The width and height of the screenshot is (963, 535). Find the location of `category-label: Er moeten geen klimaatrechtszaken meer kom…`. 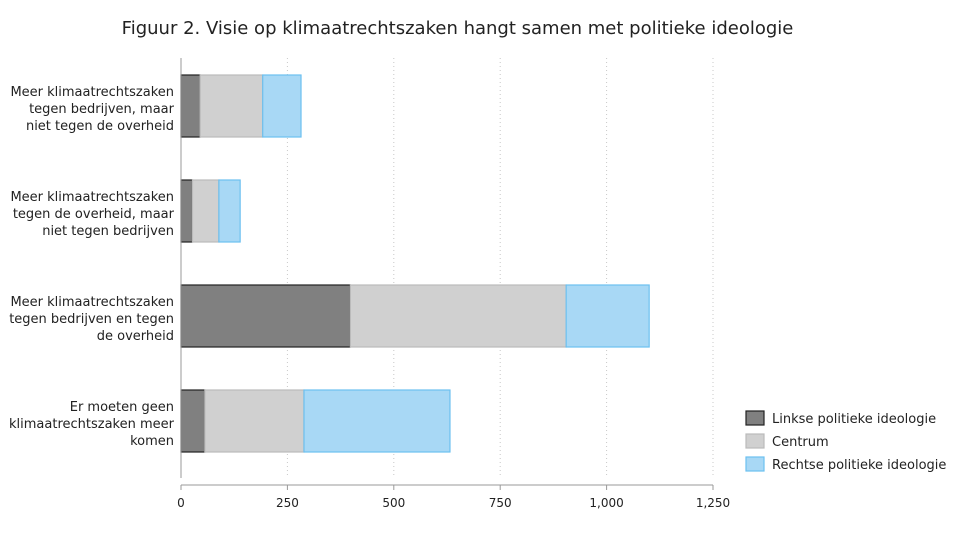

category-label: Er moeten geen klimaatrechtszaken meer kom… is located at coordinates (92, 424).